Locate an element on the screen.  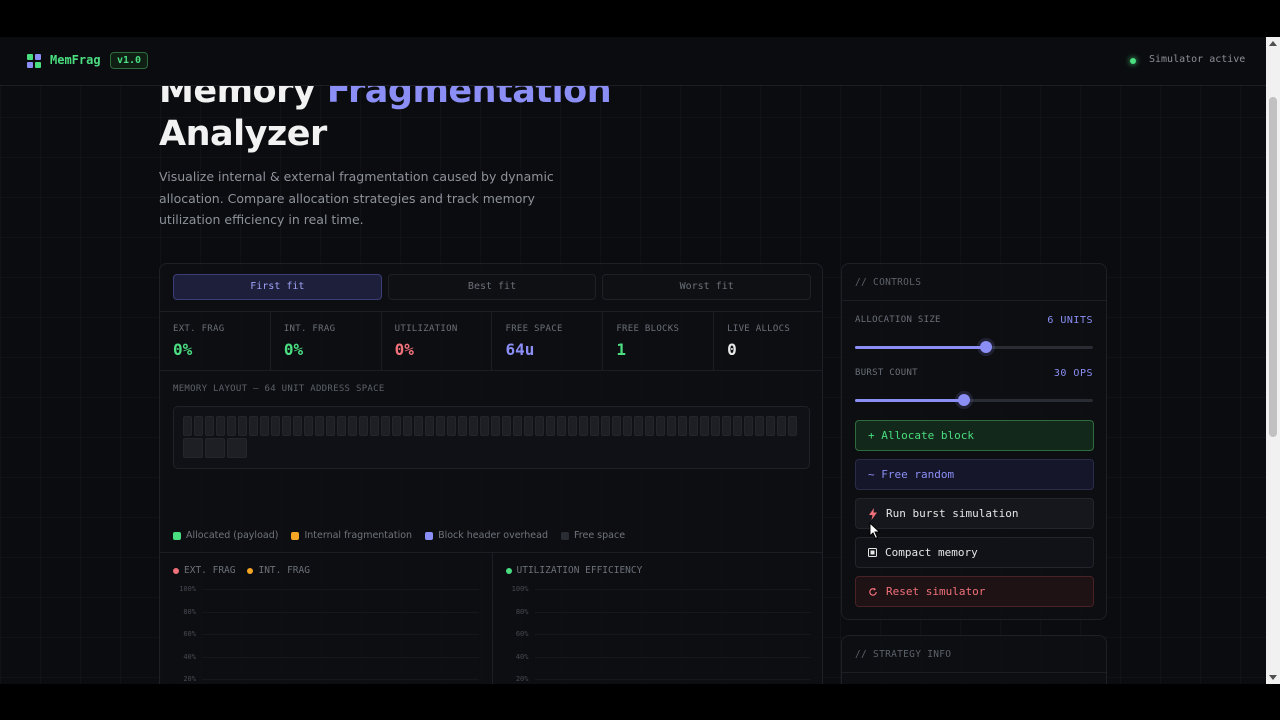
allocation-size-slider is located at coordinates (974, 347).